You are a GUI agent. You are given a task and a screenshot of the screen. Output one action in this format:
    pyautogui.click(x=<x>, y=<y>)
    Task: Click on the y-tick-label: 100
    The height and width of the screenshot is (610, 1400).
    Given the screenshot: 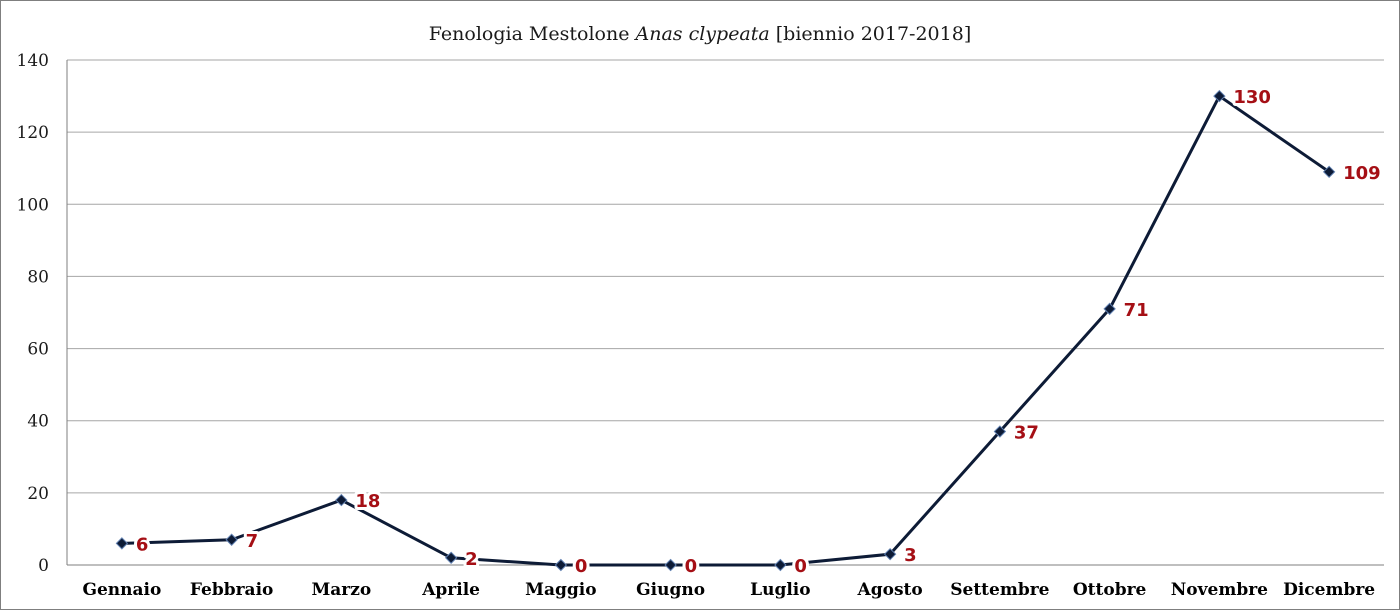 What is the action you would take?
    pyautogui.click(x=33, y=205)
    